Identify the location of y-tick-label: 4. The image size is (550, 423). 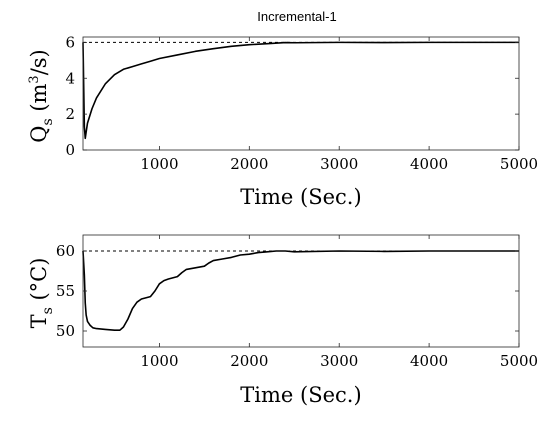
(70, 78).